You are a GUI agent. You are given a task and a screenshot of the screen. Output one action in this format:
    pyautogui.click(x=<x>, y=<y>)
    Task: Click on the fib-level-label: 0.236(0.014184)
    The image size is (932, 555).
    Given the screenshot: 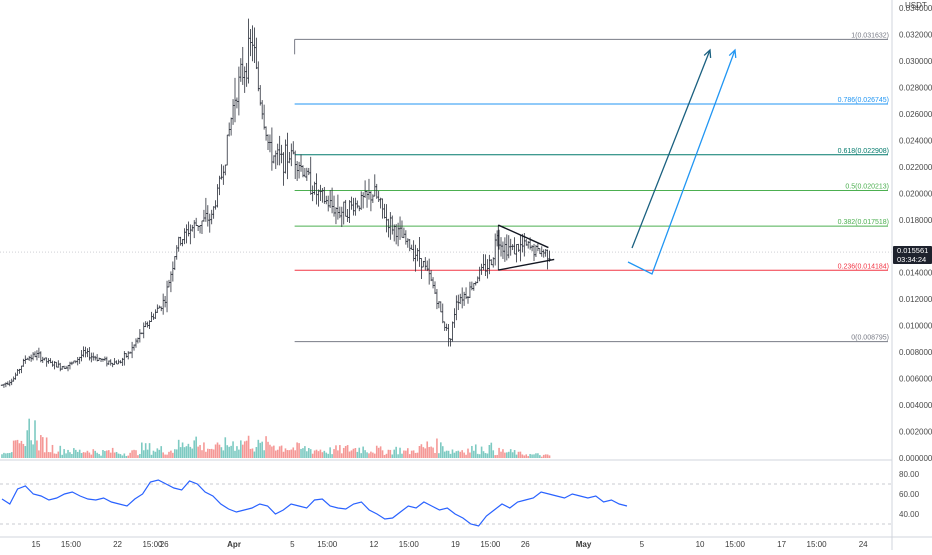 What is the action you would take?
    pyautogui.click(x=863, y=266)
    